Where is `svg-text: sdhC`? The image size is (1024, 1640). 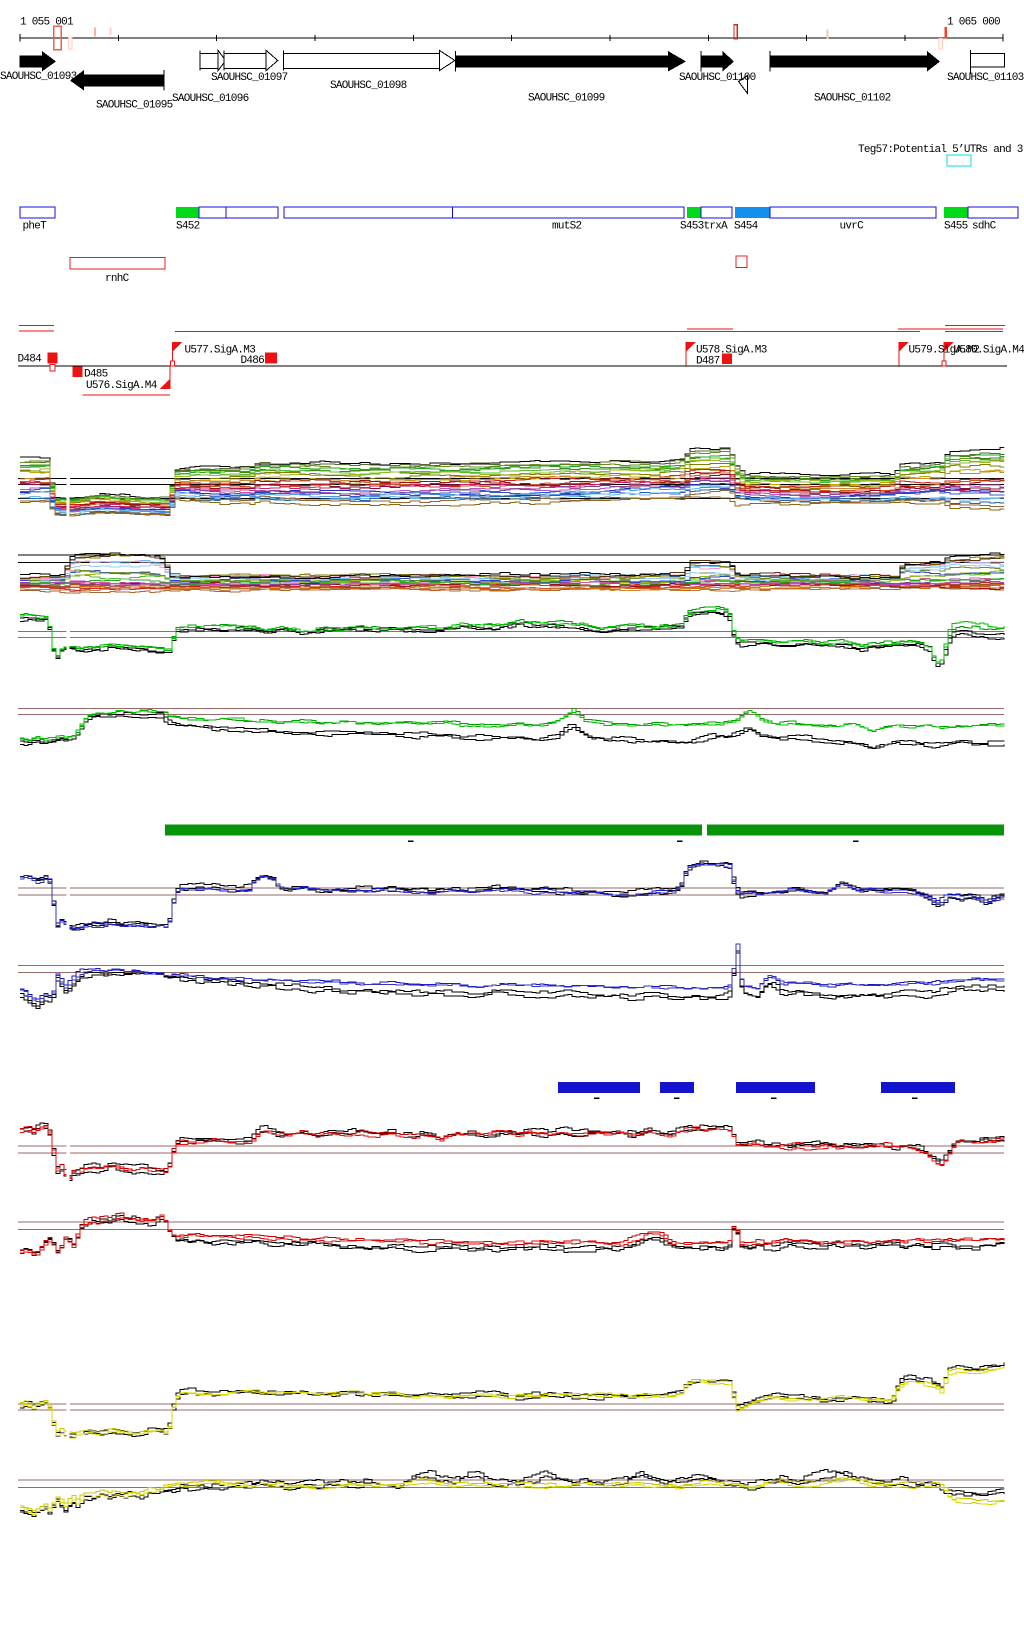
svg-text: sdhC is located at coordinates (984, 227).